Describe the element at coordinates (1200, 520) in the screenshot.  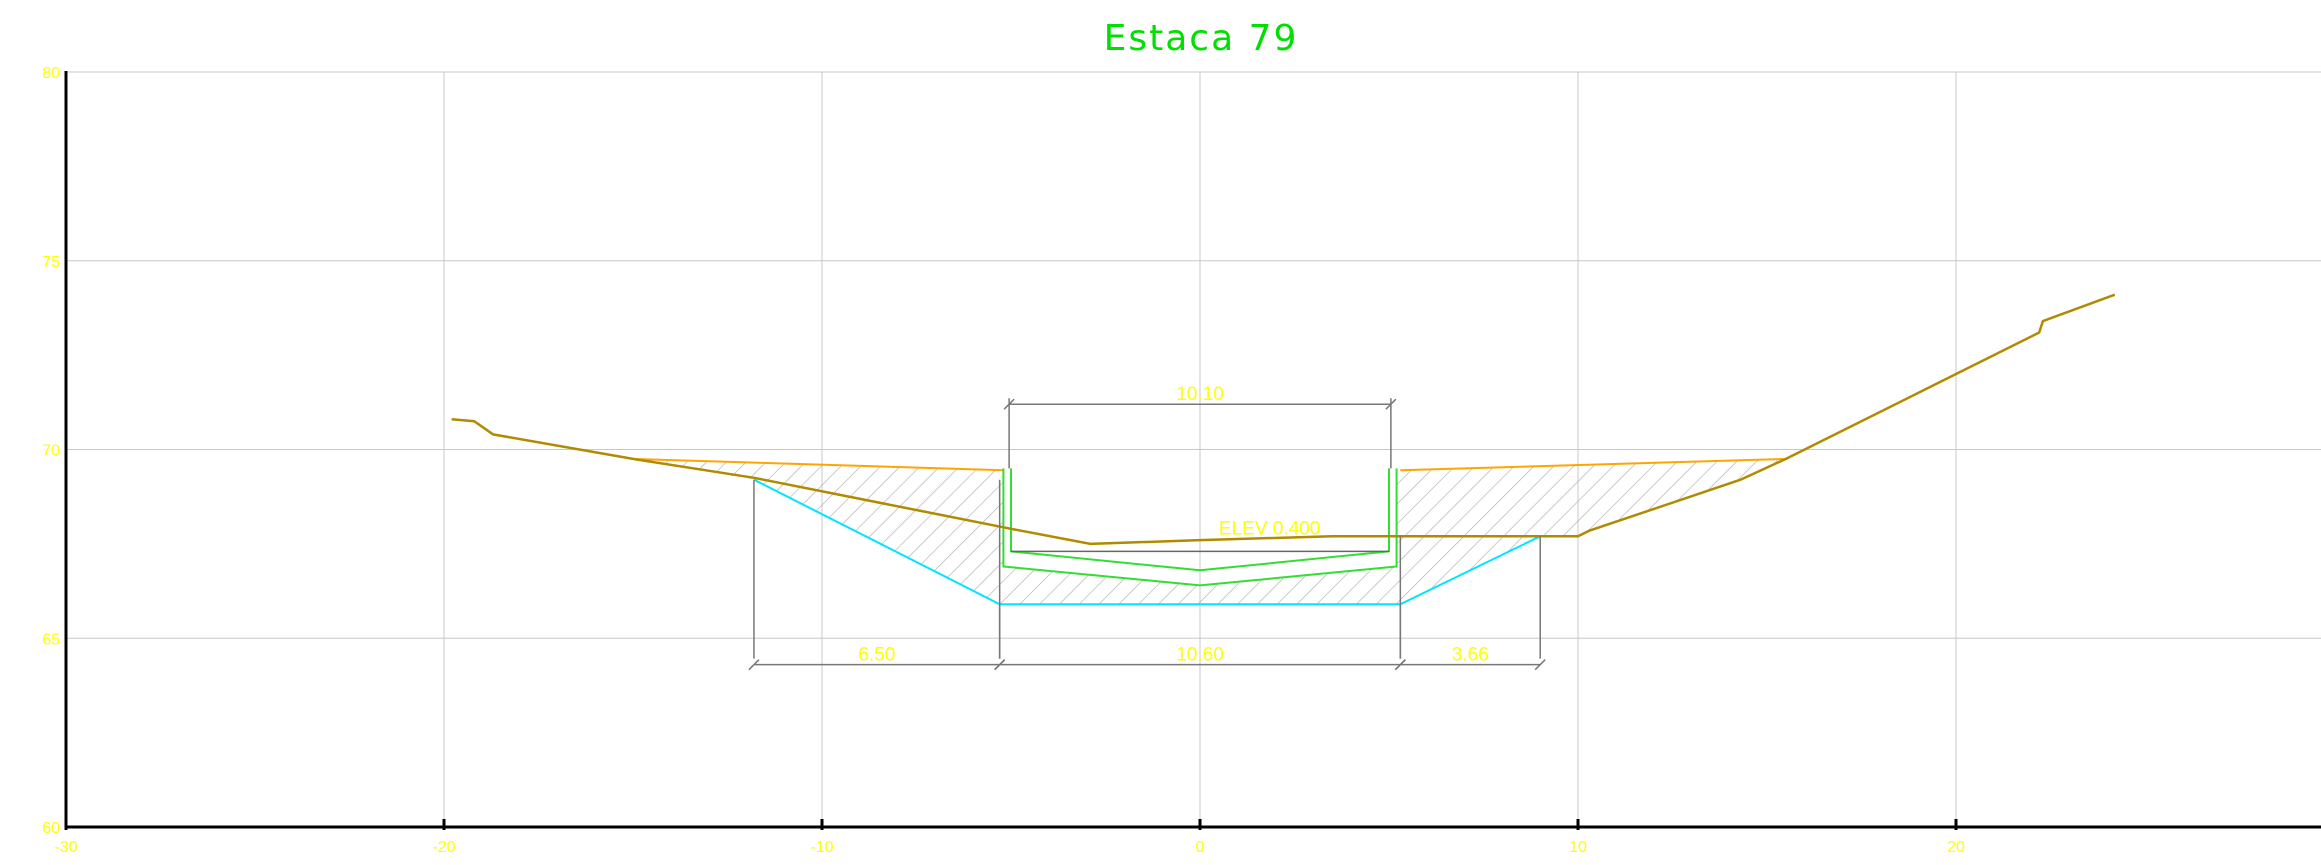
I see `structure-inner` at that location.